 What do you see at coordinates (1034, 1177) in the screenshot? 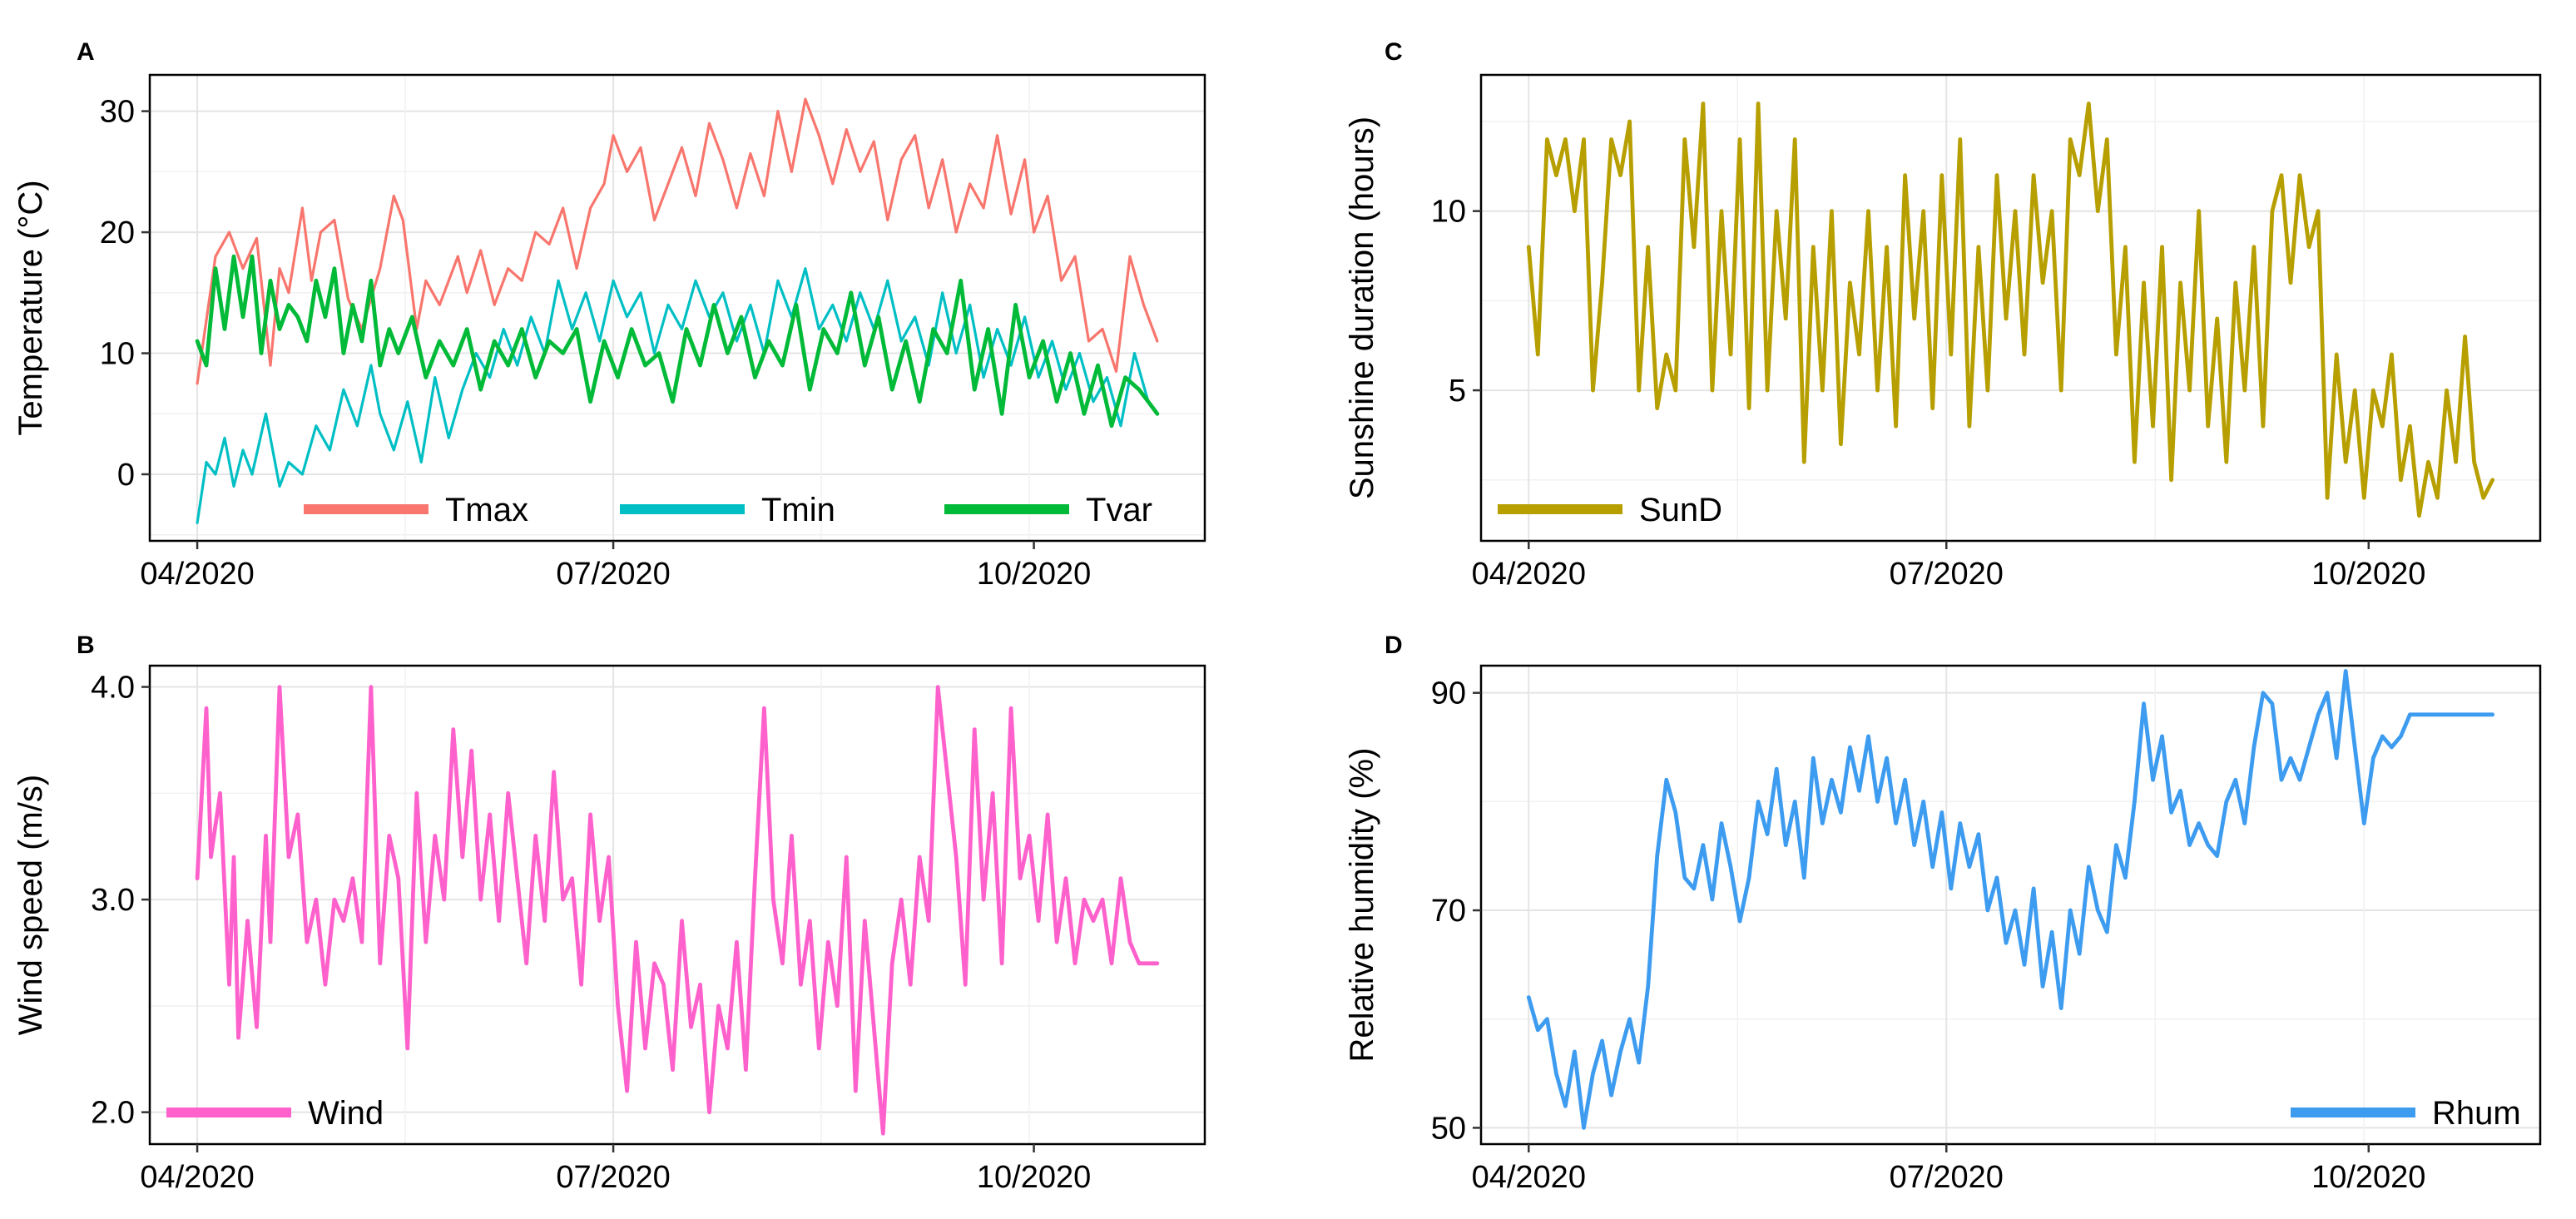
I see `panel-b-x-tick-label: 10/2020` at bounding box center [1034, 1177].